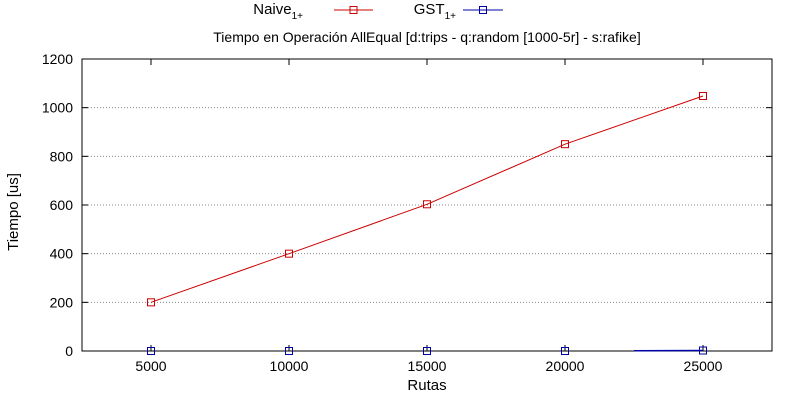 The width and height of the screenshot is (800, 405). What do you see at coordinates (57, 59) in the screenshot?
I see `y-tick-label: 1200` at bounding box center [57, 59].